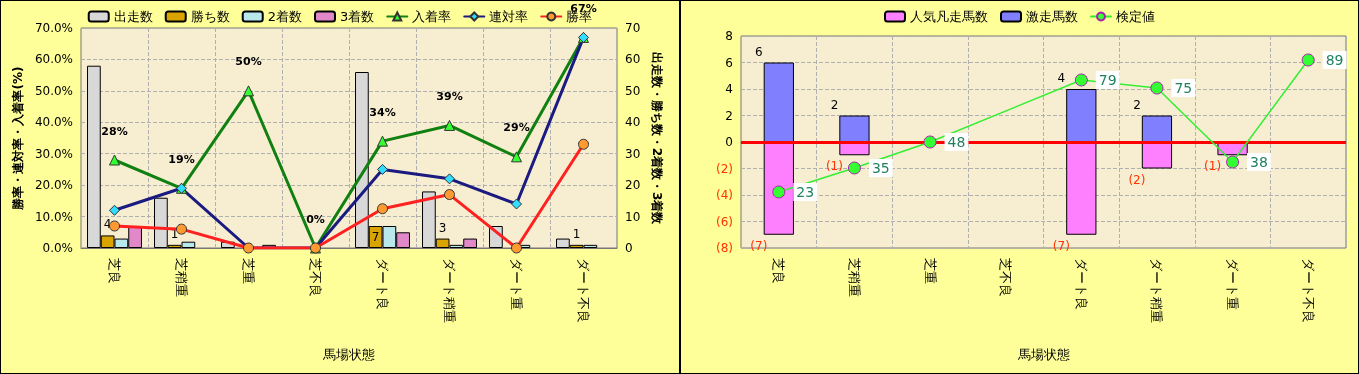 This screenshot has width=1359, height=374. I want to click on data-label: 50%, so click(248, 62).